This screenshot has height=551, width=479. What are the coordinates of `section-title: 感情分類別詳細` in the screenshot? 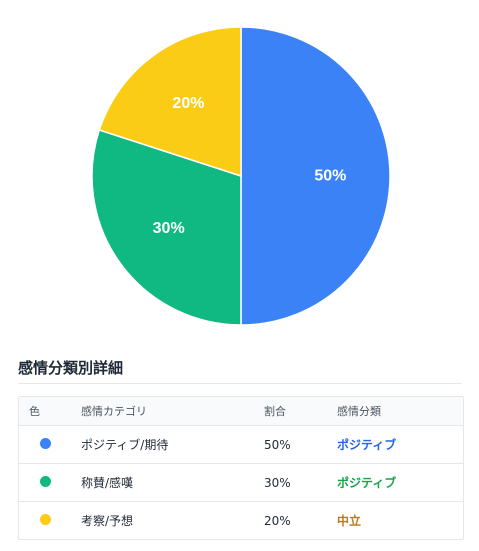 It's located at (71, 368).